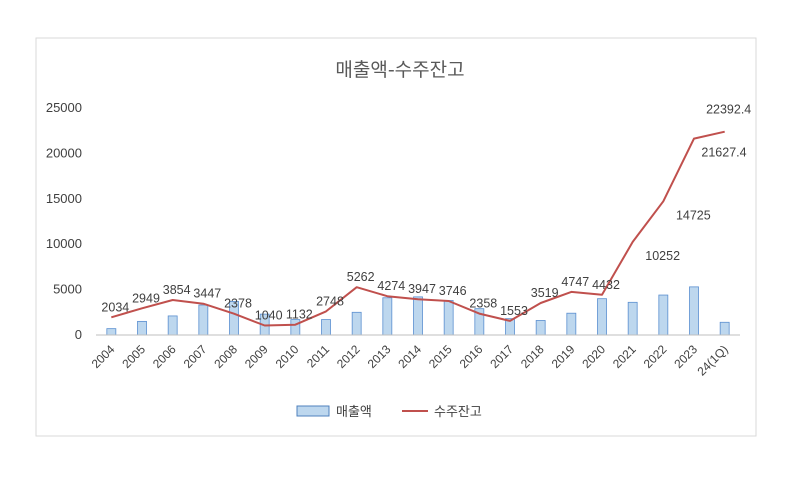 Image resolution: width=800 pixels, height=479 pixels. I want to click on data-label: 3447, so click(207, 294).